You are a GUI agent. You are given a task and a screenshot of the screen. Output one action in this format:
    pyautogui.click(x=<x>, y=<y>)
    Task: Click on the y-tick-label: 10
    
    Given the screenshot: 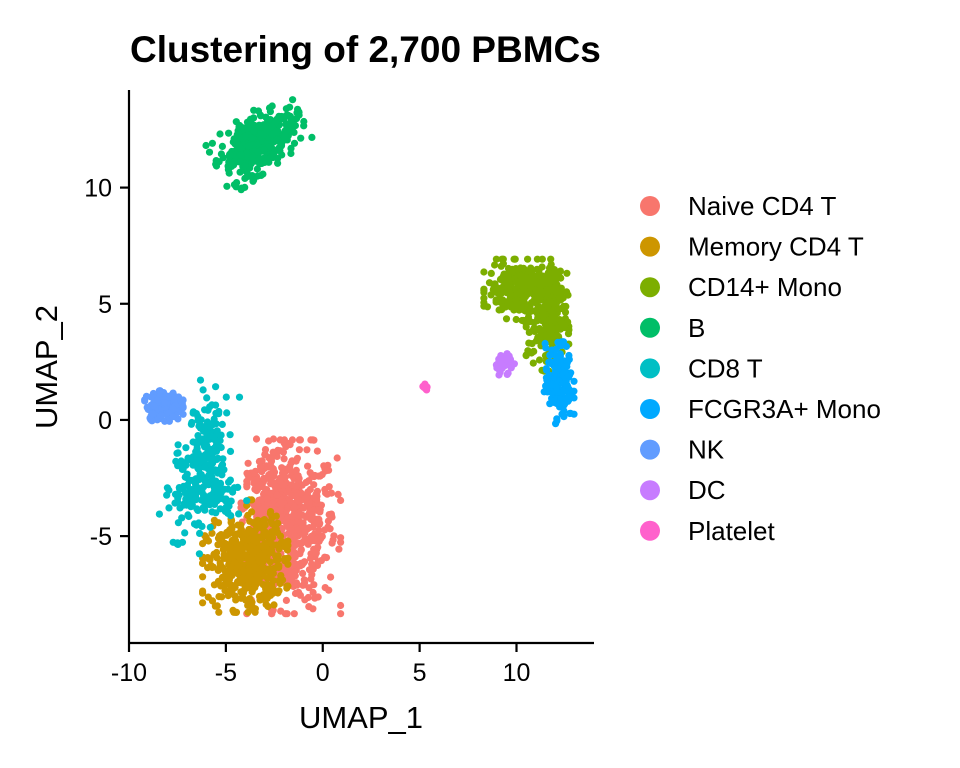 What is the action you would take?
    pyautogui.click(x=98, y=189)
    